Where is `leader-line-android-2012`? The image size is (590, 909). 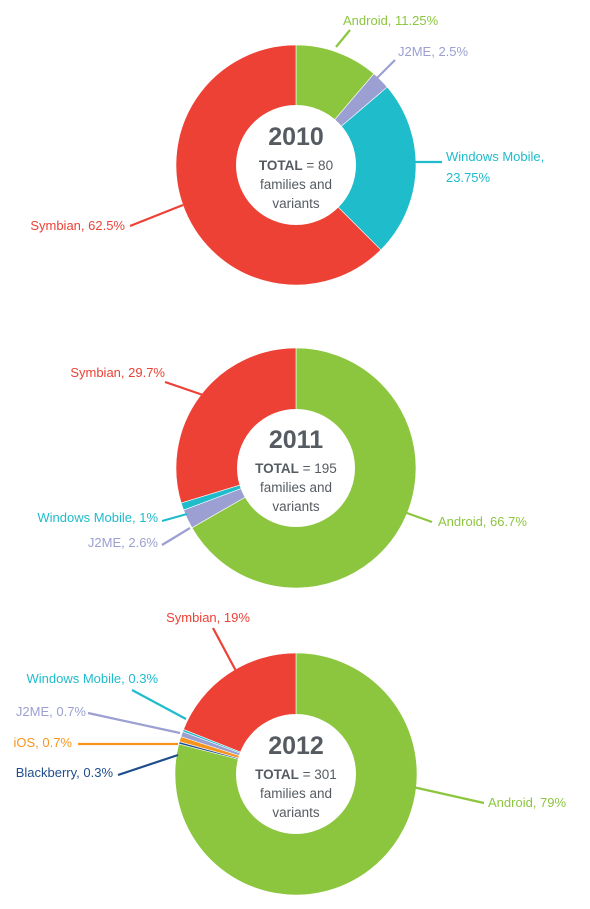 leader-line-android-2012 is located at coordinates (444, 794).